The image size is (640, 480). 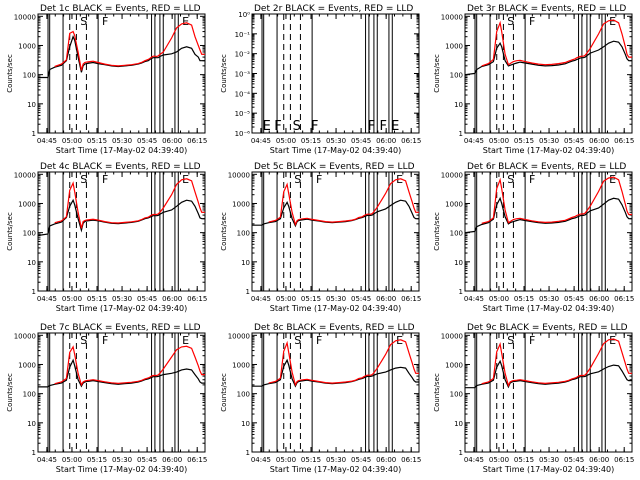 What do you see at coordinates (244, 15) in the screenshot?
I see `y-tick-label: 10⁰` at bounding box center [244, 15].